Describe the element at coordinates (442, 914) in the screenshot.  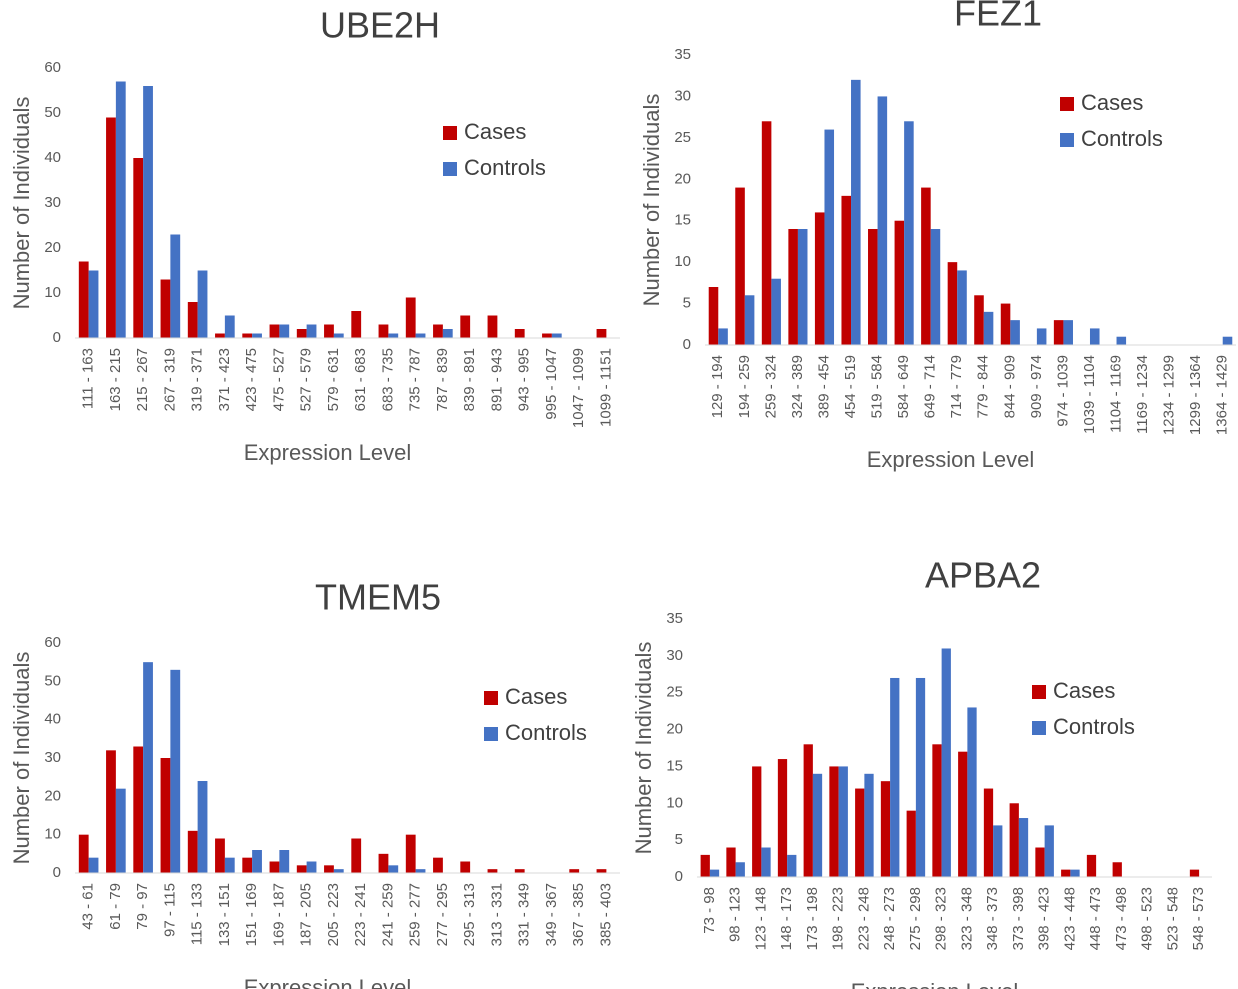
I see `x-tick-label: 277 - 295` at that location.